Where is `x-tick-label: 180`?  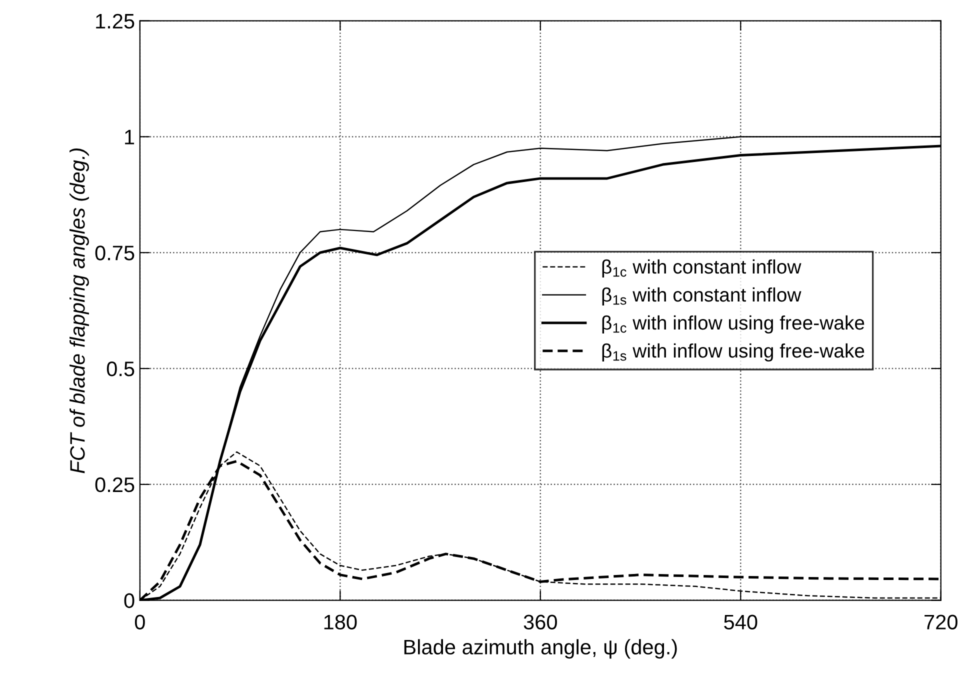 x-tick-label: 180 is located at coordinates (340, 622).